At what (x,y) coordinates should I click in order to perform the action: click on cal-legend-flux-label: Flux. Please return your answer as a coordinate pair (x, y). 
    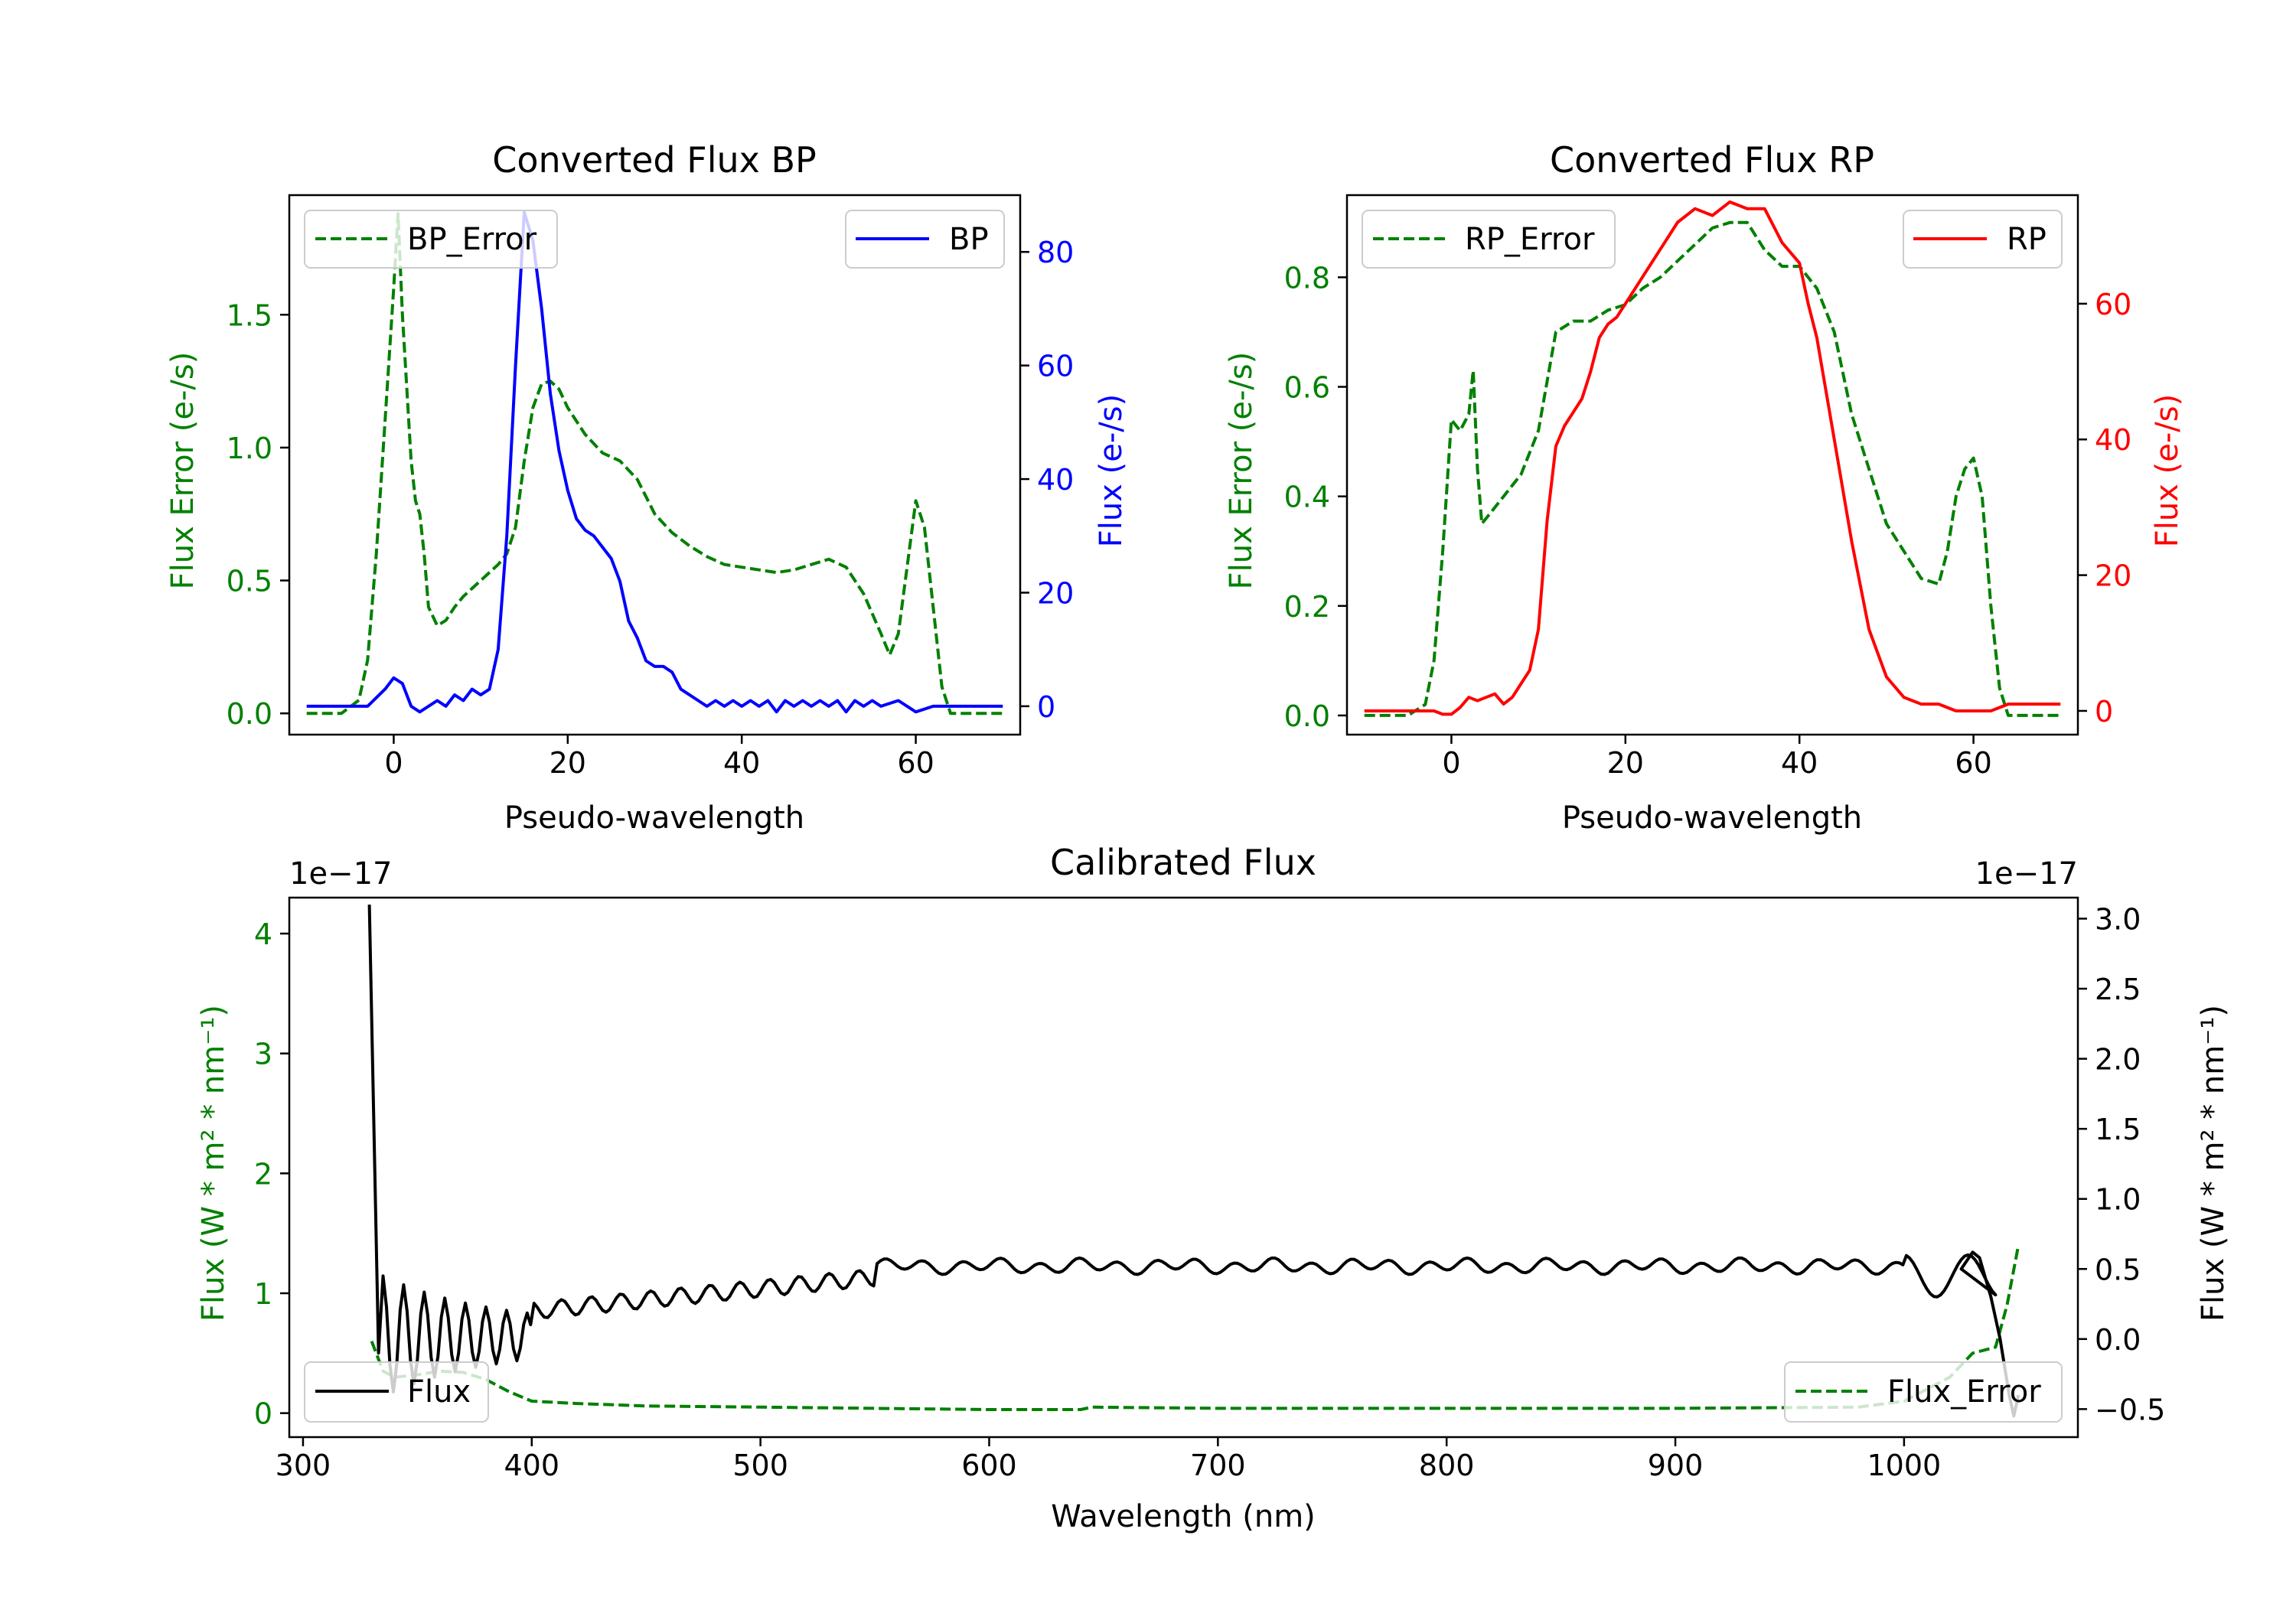
    Looking at the image, I should click on (439, 1392).